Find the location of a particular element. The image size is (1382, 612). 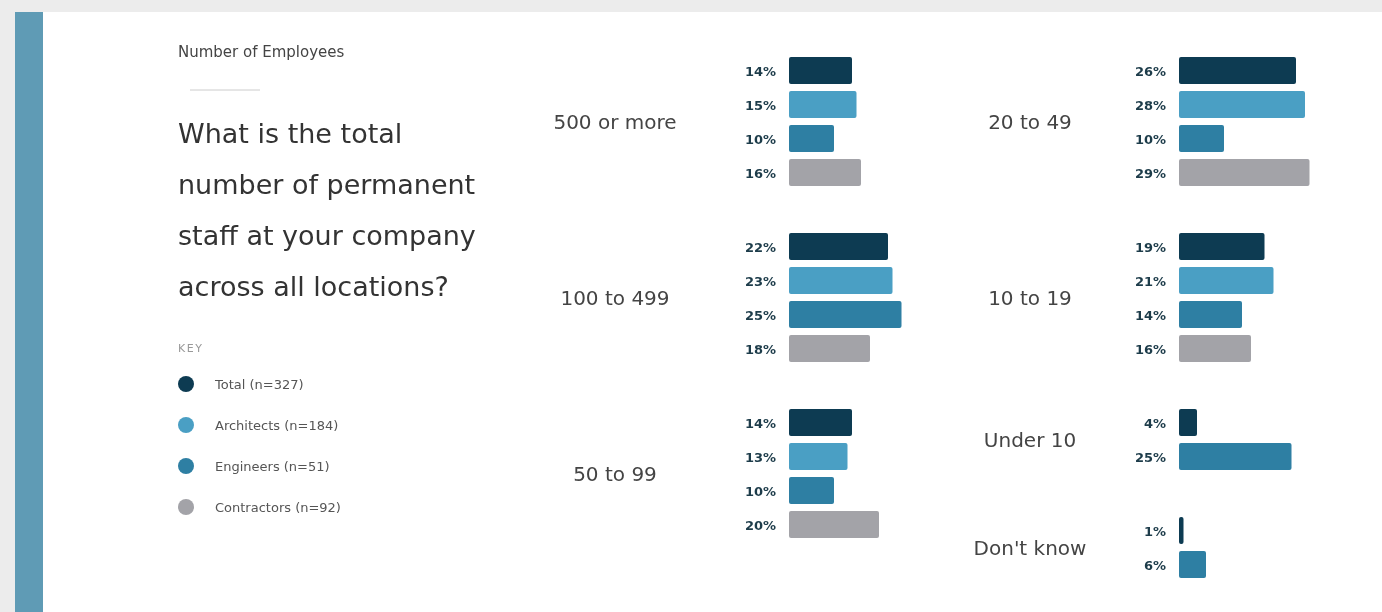

y-tick-label: Don't know is located at coordinates (1030, 547).